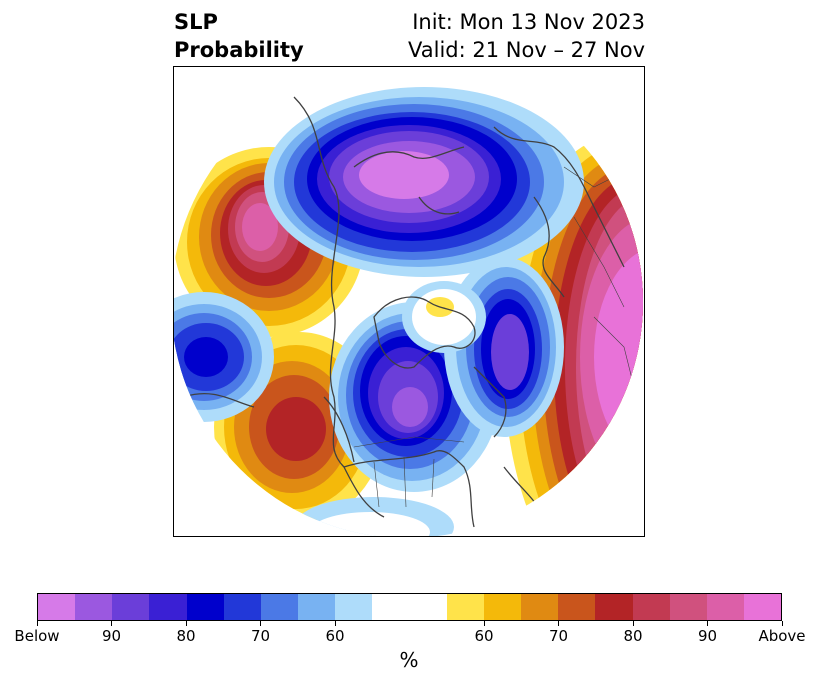 This screenshot has width=819, height=686. I want to click on valid-range: Valid: 21 Nov – 27 Nov, so click(526, 50).